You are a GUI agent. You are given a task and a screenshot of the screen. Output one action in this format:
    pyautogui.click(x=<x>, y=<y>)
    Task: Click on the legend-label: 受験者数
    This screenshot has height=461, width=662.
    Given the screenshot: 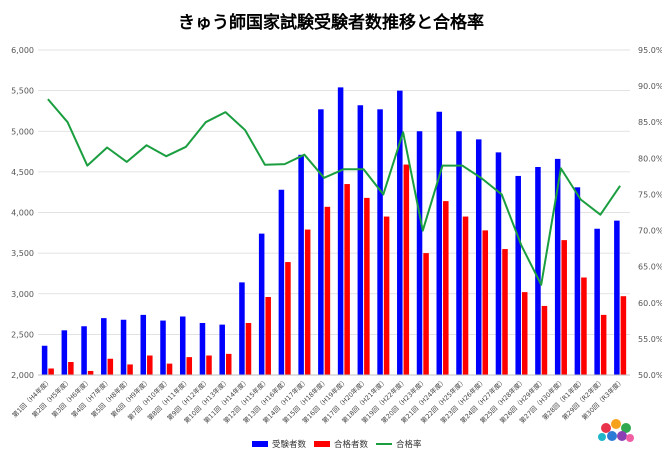 What is the action you would take?
    pyautogui.click(x=289, y=444)
    